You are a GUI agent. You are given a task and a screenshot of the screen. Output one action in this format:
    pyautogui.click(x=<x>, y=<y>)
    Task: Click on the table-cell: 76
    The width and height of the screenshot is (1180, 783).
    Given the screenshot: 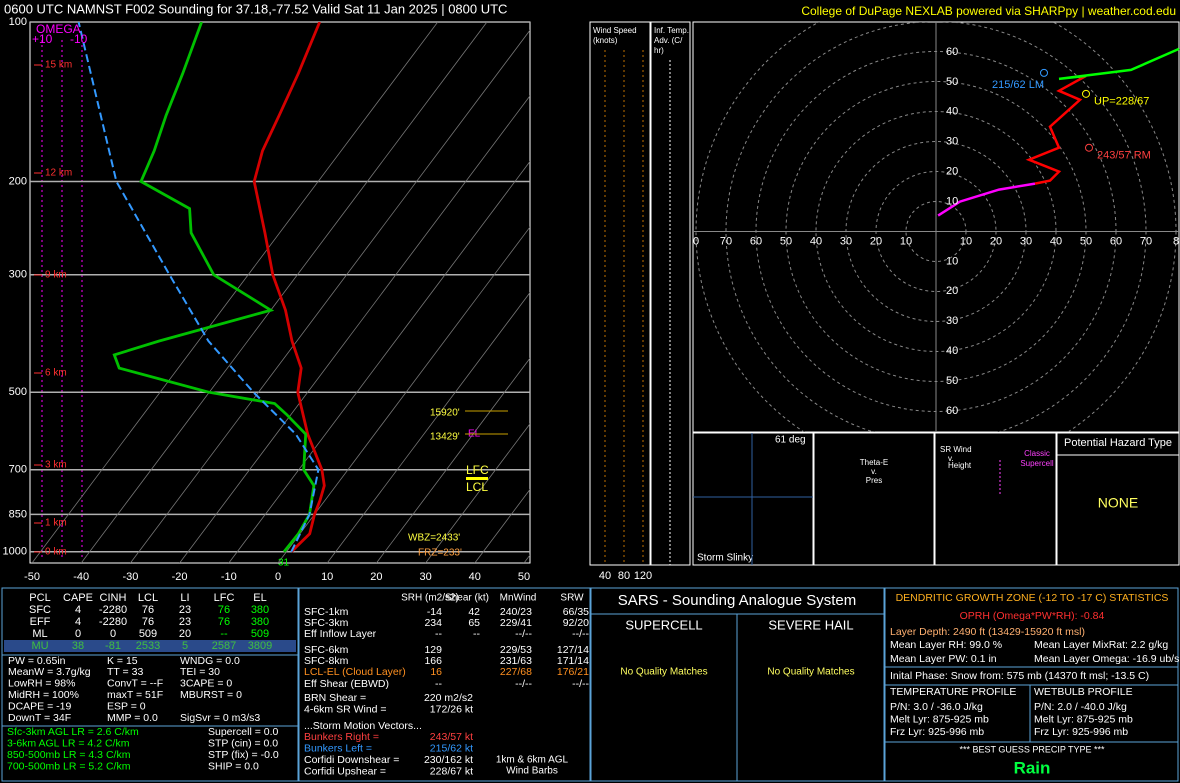 What is the action you would take?
    pyautogui.click(x=224, y=610)
    